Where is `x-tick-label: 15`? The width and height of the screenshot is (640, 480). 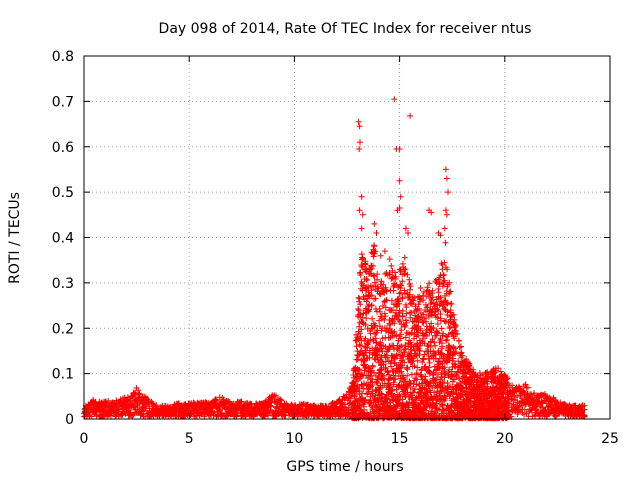
x-tick-label: 15 is located at coordinates (400, 439).